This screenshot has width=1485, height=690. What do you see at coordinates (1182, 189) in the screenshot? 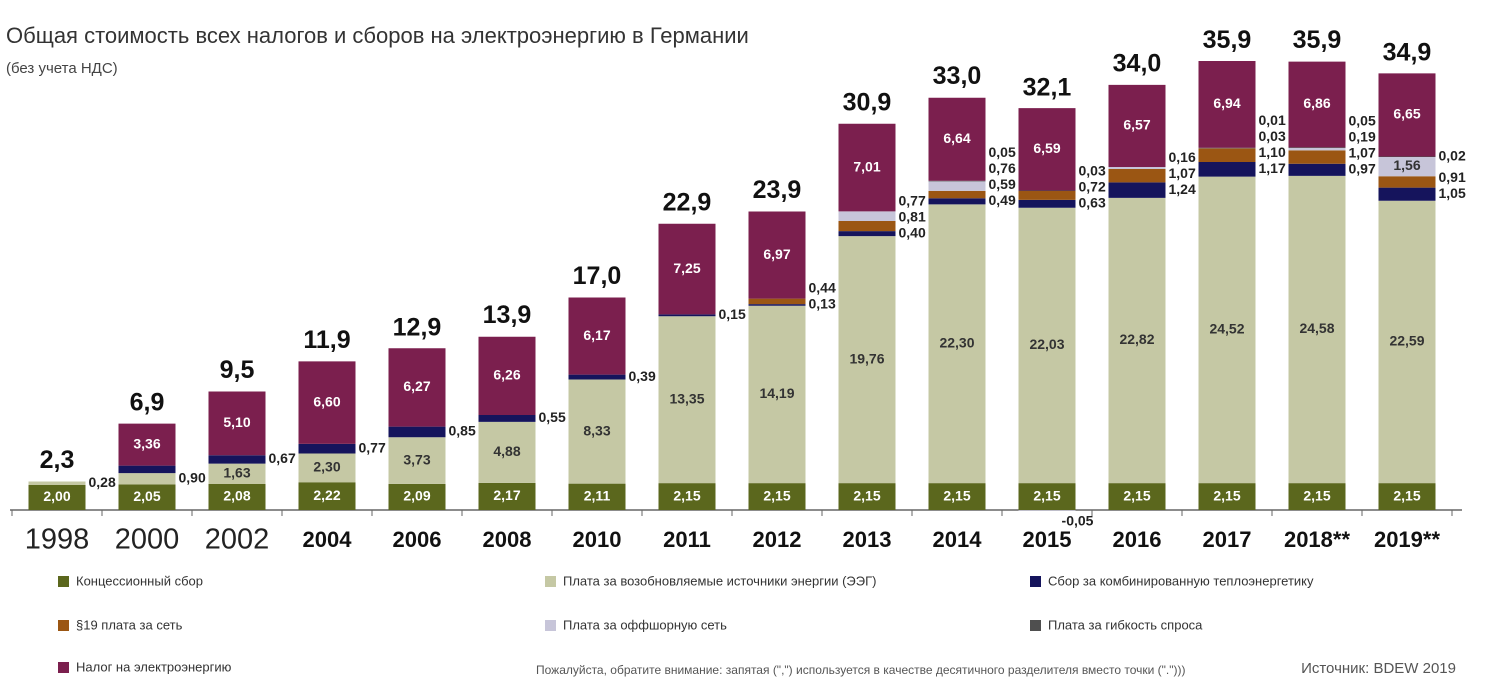
I see `data-label: 1,24` at bounding box center [1182, 189].